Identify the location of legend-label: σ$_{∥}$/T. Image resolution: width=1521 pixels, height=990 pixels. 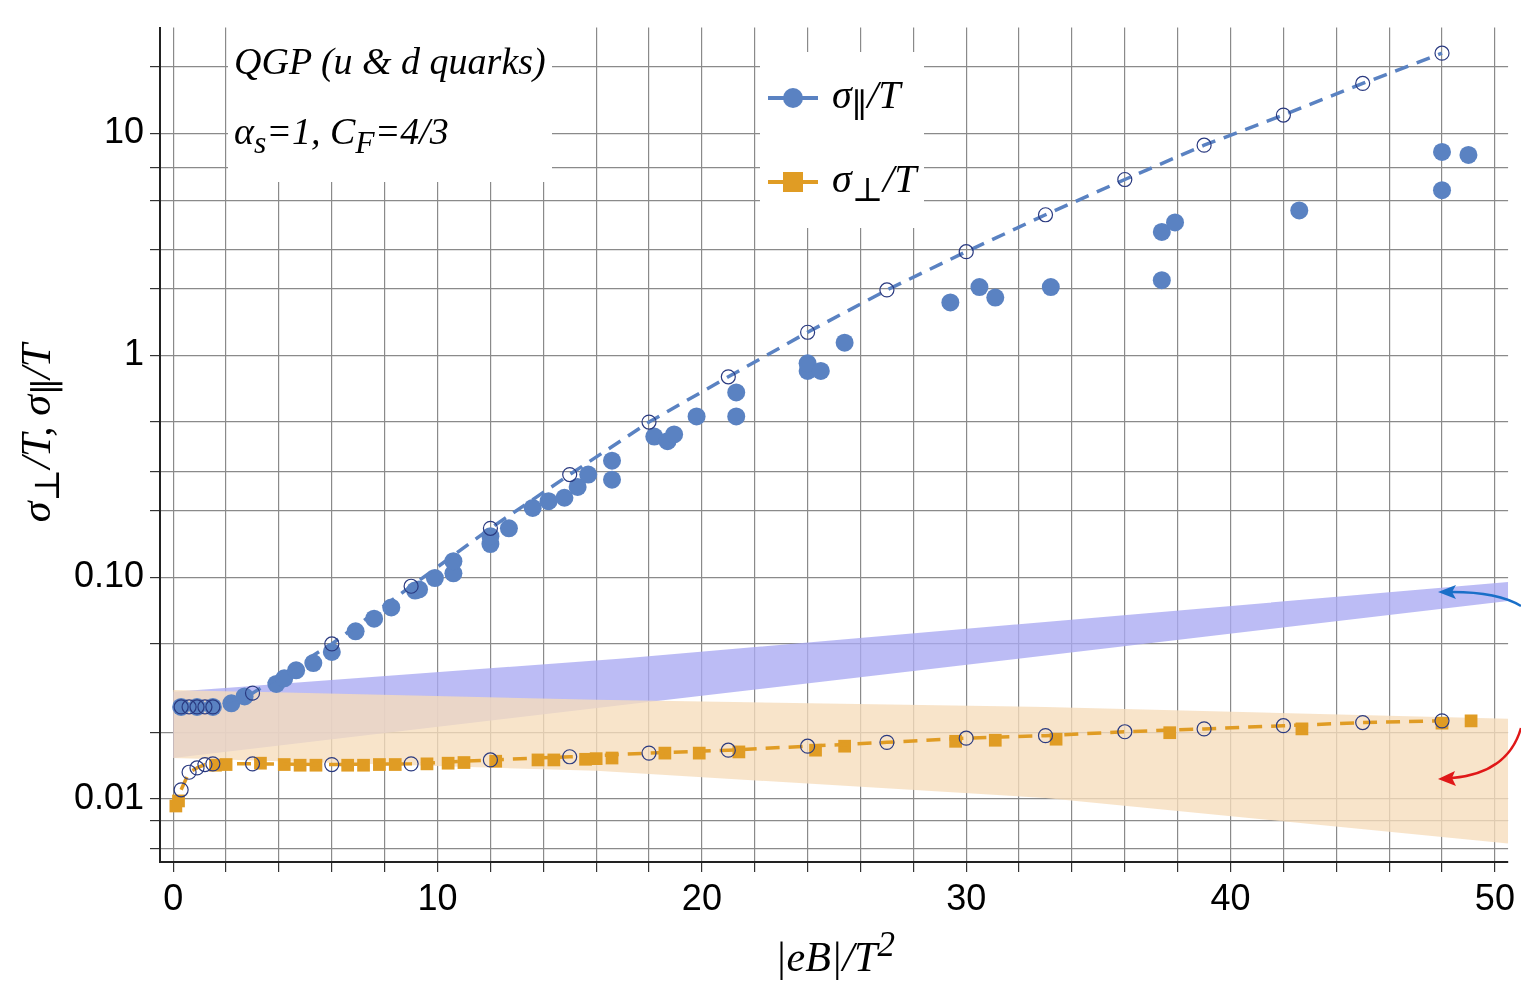
(866, 98).